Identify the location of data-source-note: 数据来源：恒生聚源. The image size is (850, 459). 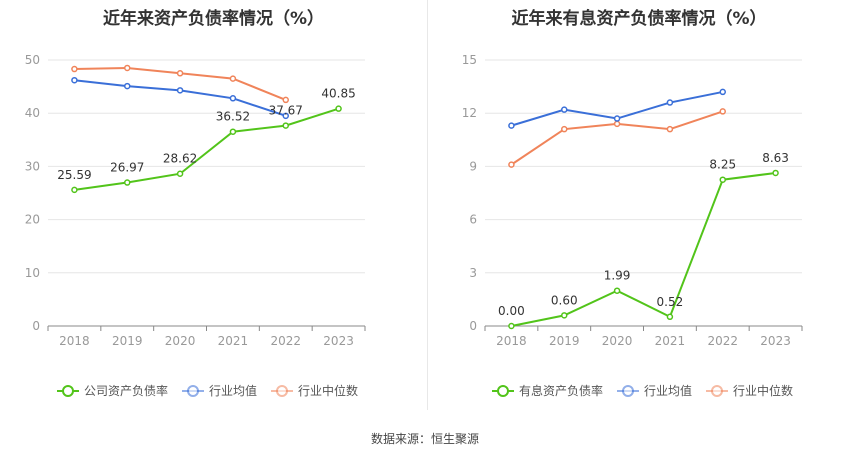
(424, 439).